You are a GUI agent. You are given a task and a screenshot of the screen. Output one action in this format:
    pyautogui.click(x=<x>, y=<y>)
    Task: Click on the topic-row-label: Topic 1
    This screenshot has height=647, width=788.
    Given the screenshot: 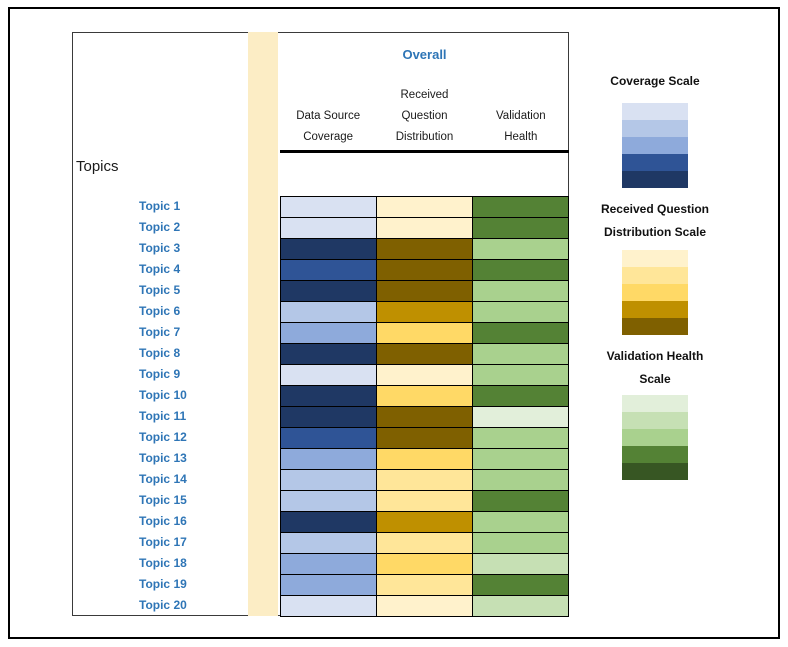 What is the action you would take?
    pyautogui.click(x=160, y=206)
    